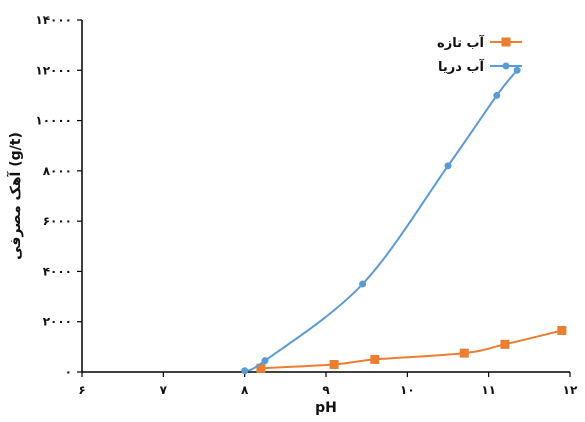  I want to click on x-tick-label: ۶, so click(81, 390).